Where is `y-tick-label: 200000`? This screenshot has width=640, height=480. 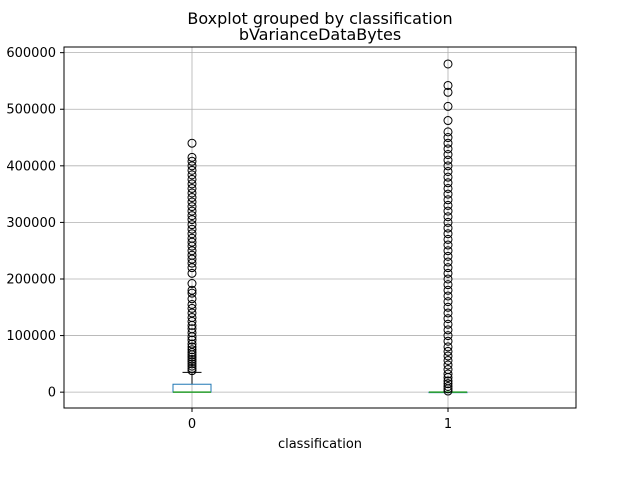
y-tick-label: 200000 is located at coordinates (31, 279).